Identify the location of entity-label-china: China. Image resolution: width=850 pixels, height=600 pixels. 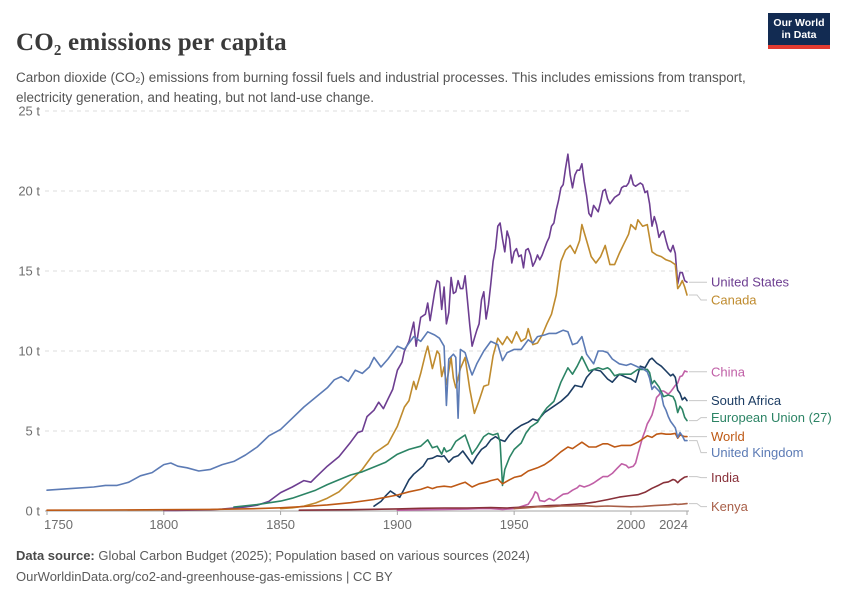
(728, 371).